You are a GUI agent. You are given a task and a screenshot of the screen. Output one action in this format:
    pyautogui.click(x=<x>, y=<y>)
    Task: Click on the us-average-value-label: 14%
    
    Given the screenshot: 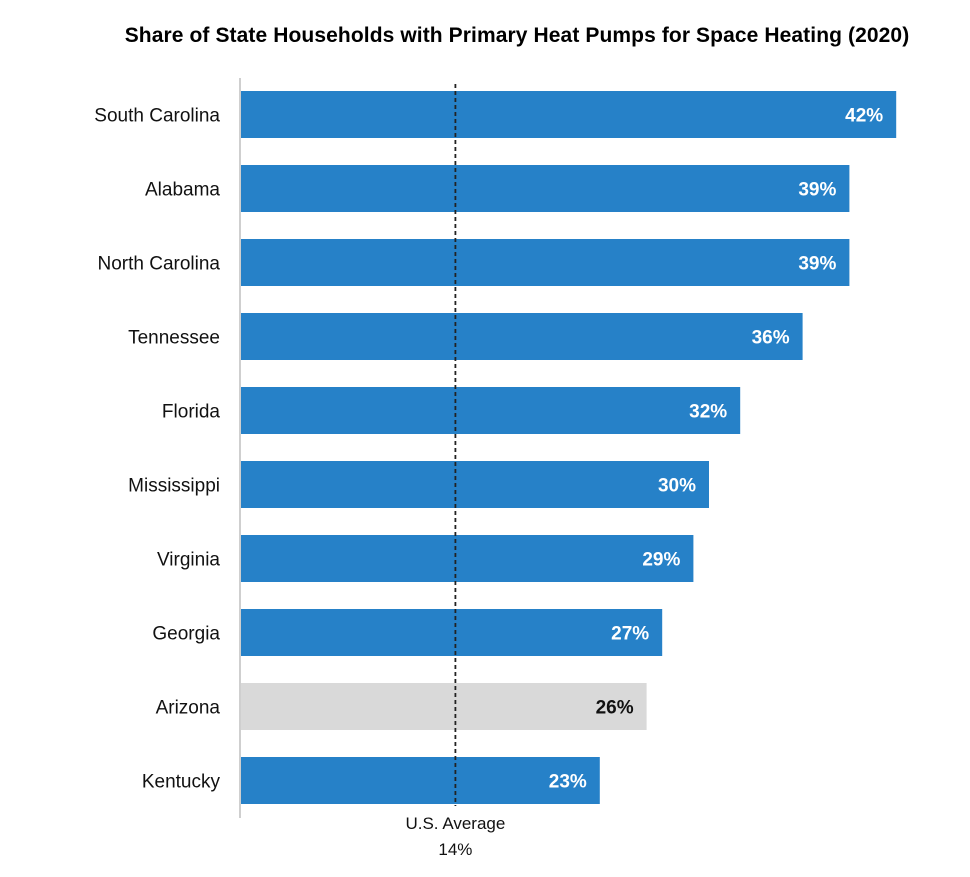 What is the action you would take?
    pyautogui.click(x=455, y=849)
    